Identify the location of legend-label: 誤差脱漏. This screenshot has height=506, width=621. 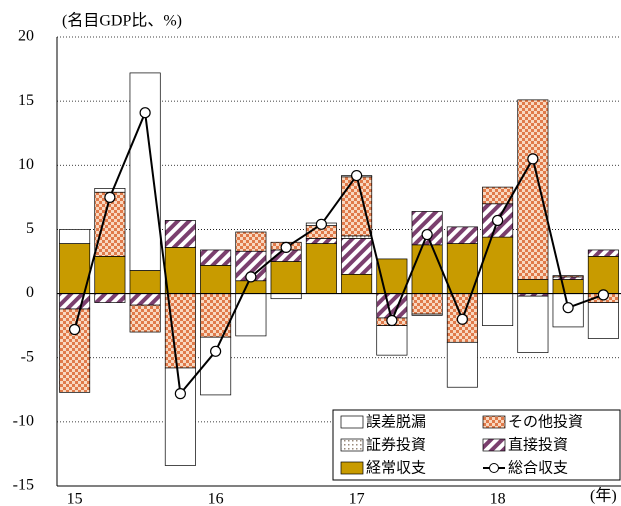
(396, 422).